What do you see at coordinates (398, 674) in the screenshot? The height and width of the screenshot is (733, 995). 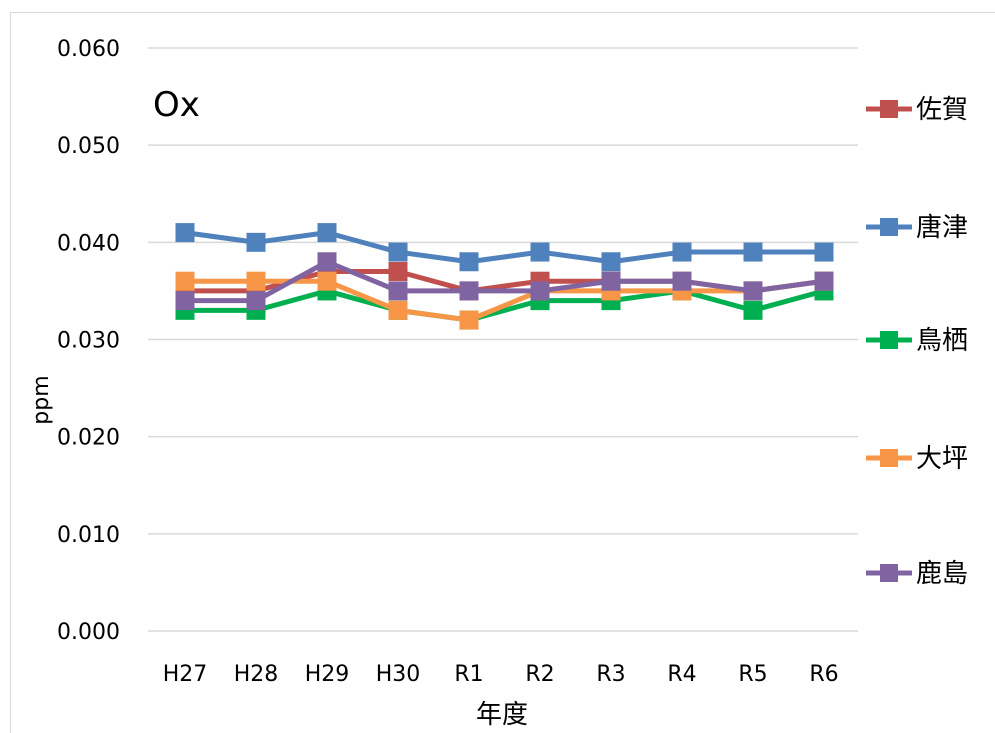 I see `x-tick-label: H30` at bounding box center [398, 674].